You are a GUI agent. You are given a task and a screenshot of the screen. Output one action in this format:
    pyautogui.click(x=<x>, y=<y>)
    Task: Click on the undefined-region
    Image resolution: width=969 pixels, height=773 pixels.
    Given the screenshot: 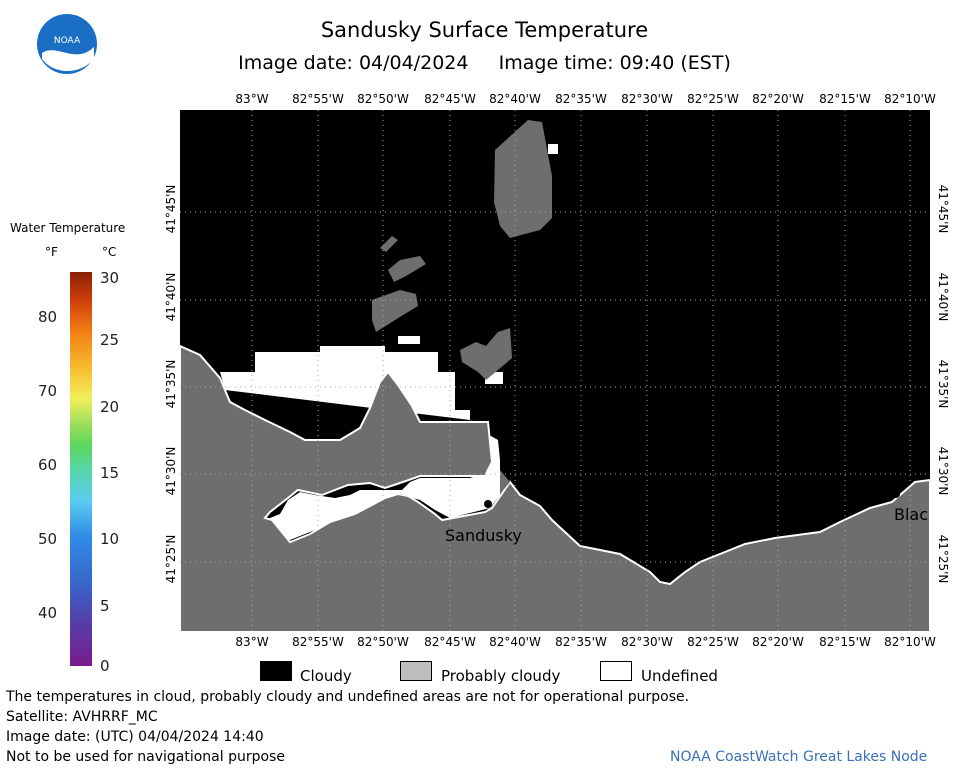 What is the action you would take?
    pyautogui.click(x=360, y=443)
    